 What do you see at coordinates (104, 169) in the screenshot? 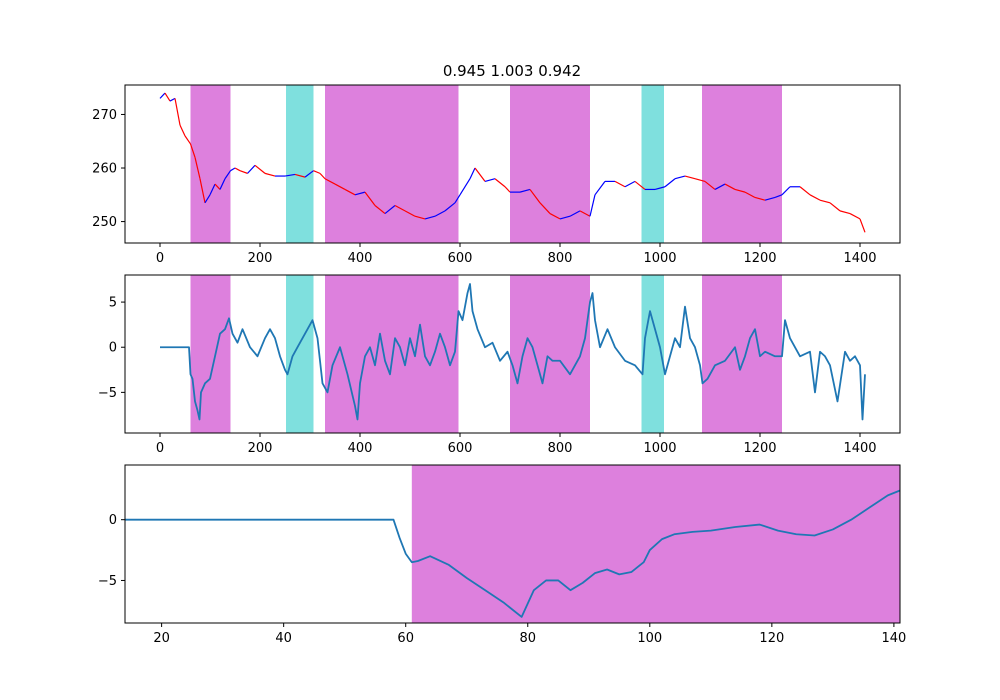
I see `y-tick-label: 260` at bounding box center [104, 169].